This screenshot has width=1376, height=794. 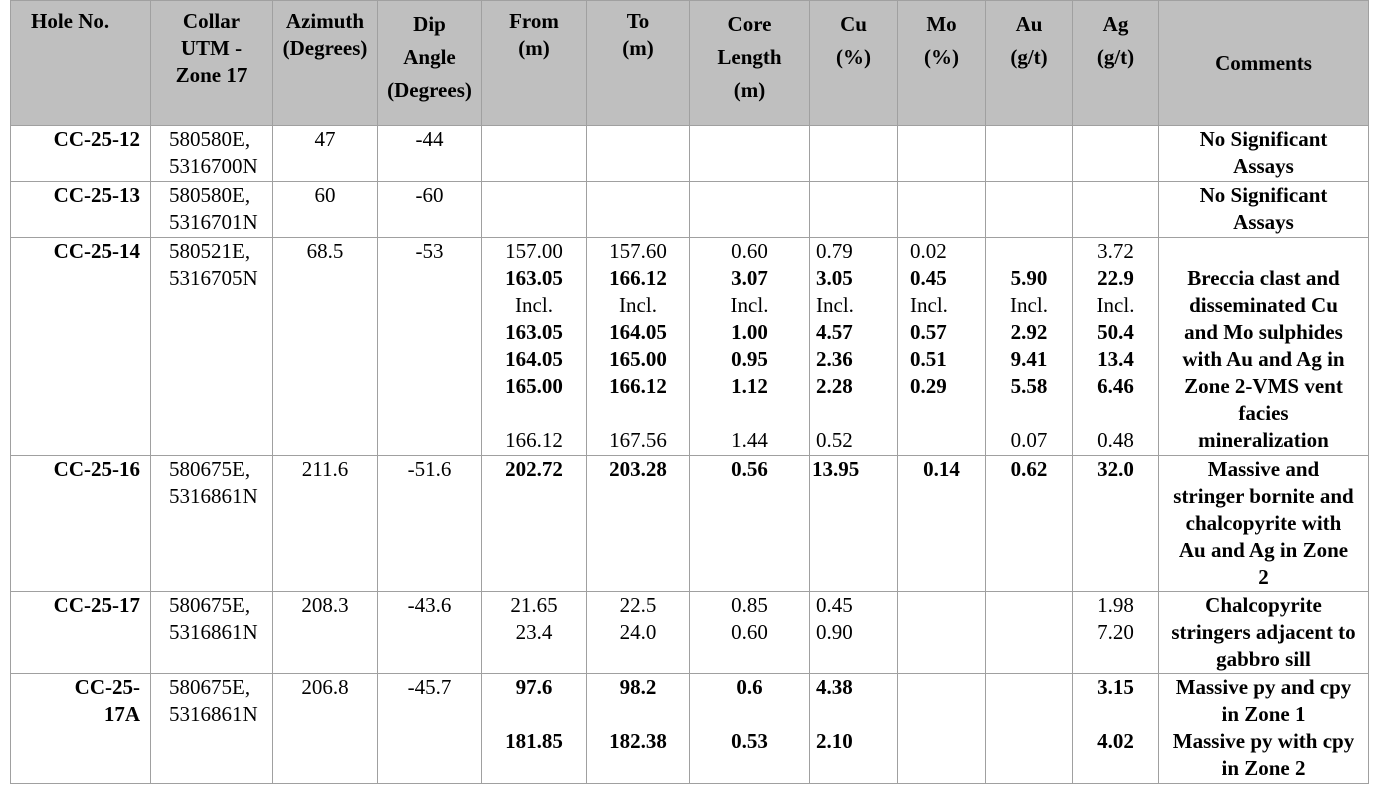 I want to click on cell-text: -45.7, so click(x=429, y=687).